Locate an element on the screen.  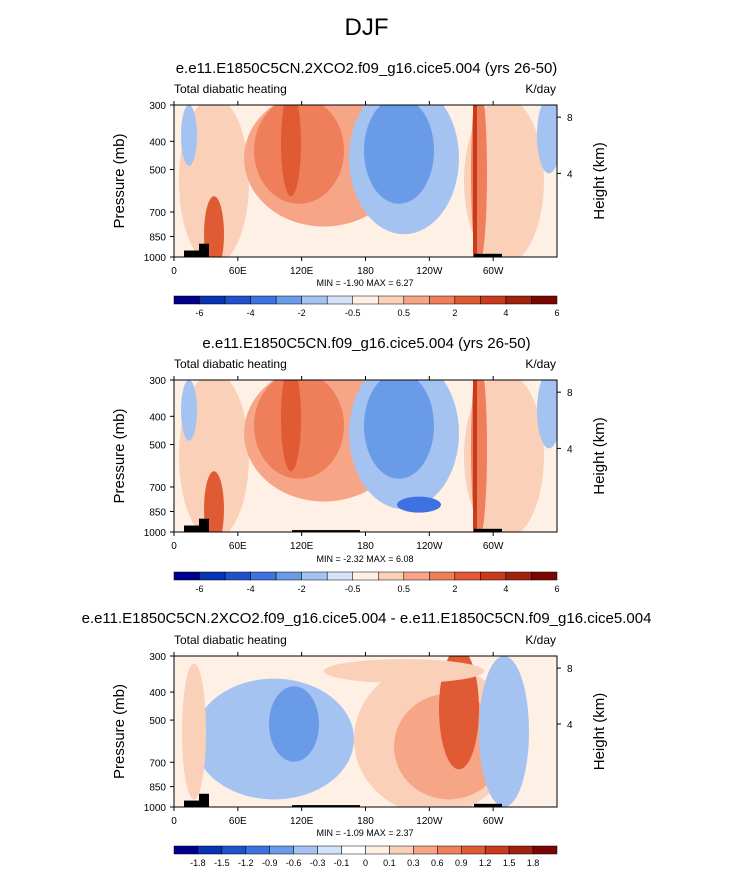
colorbar-label: -0.3 is located at coordinates (318, 863).